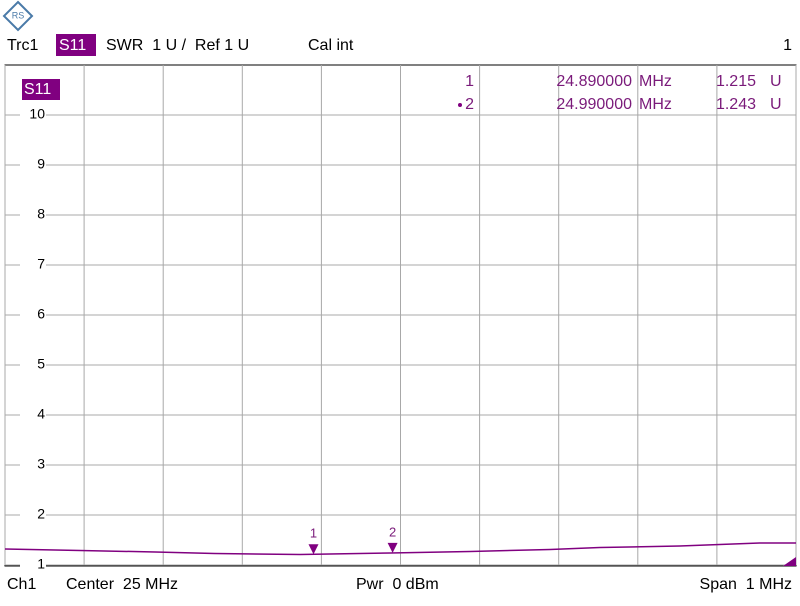  Describe the element at coordinates (41, 264) in the screenshot. I see `y-tick-label: 7` at that location.